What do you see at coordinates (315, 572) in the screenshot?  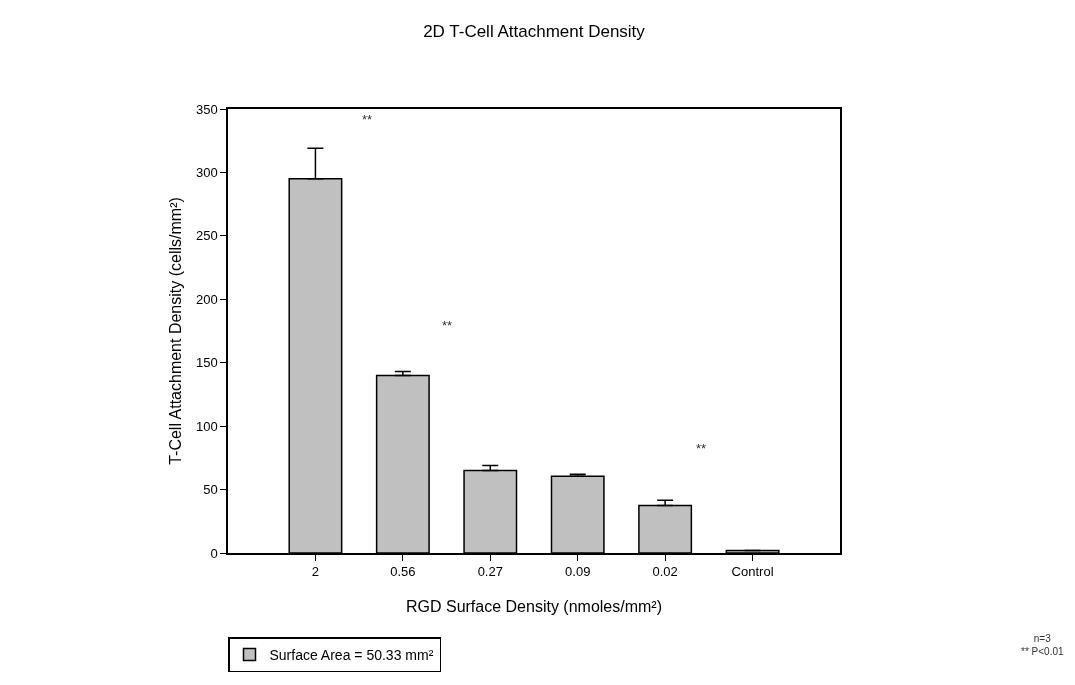 I see `x-tick-label: 2` at bounding box center [315, 572].